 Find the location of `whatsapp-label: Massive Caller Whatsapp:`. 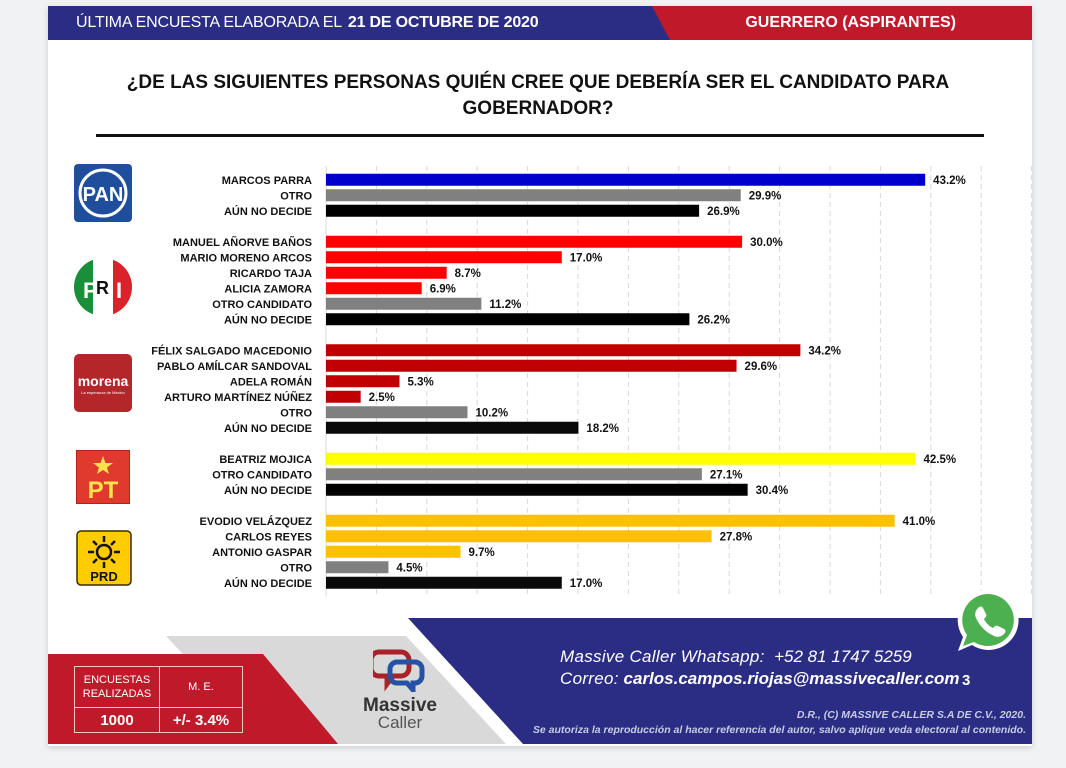

whatsapp-label: Massive Caller Whatsapp: is located at coordinates (662, 656).